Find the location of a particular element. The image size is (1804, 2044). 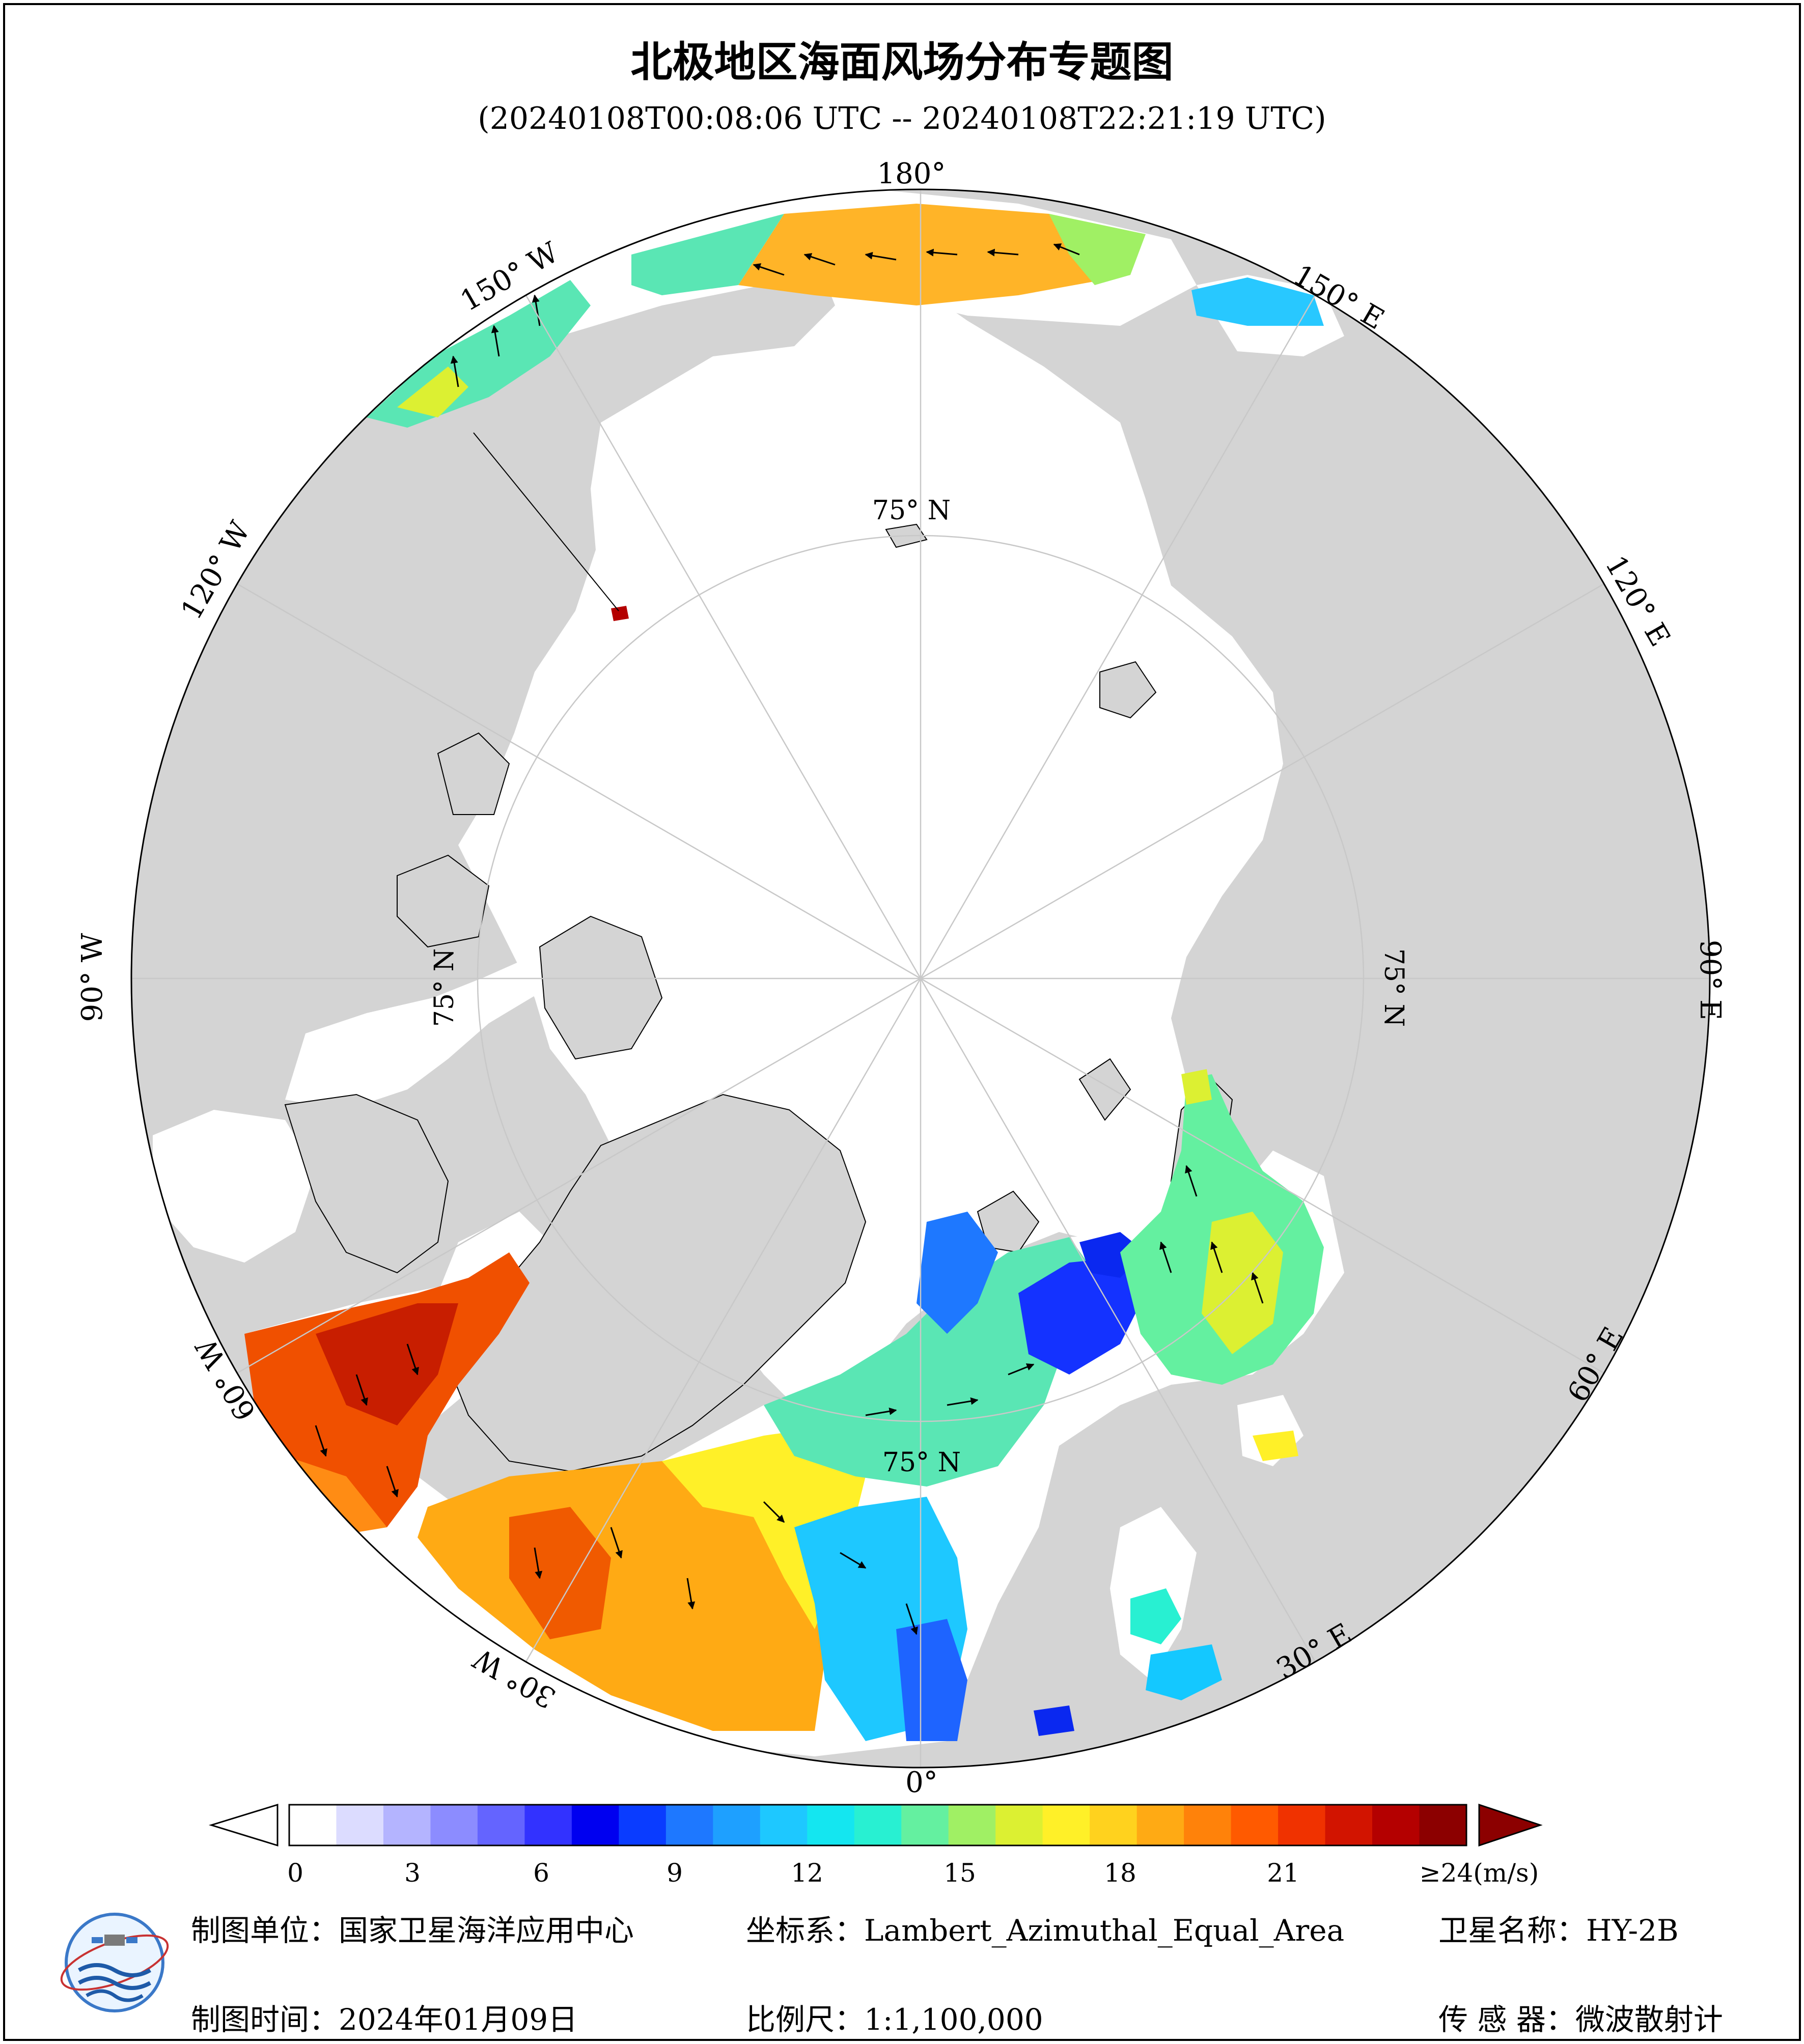

swath-white-sea is located at coordinates (1275, 1446).